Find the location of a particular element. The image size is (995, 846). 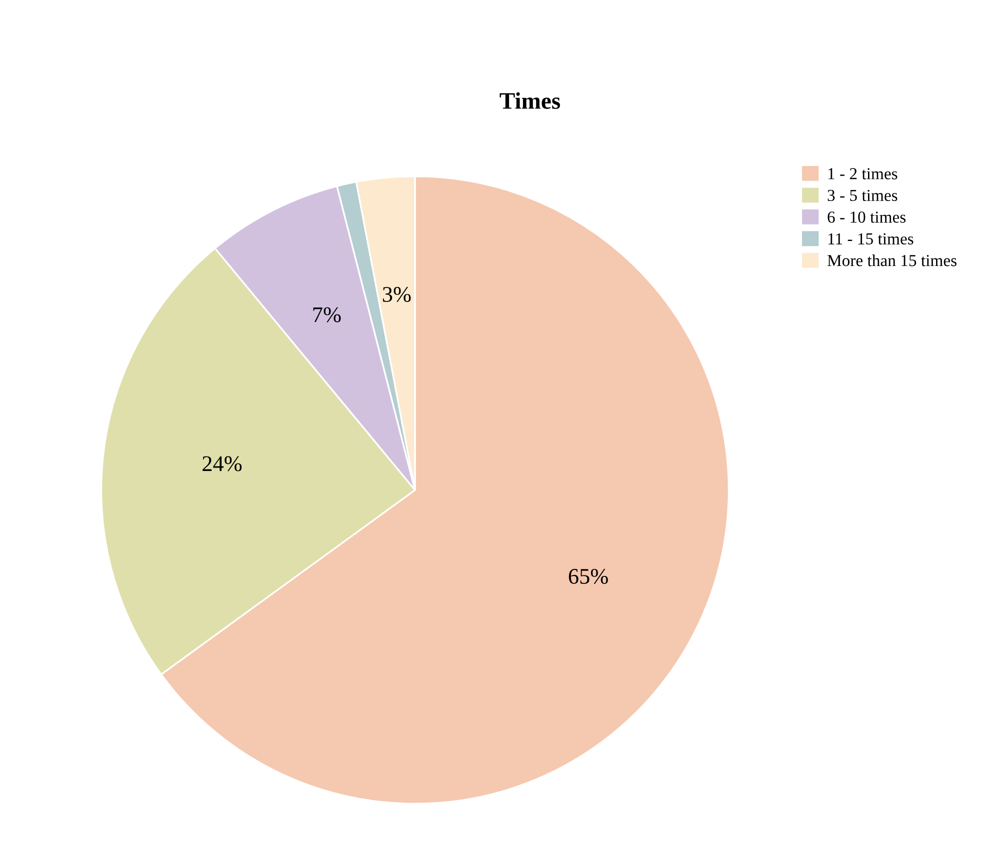

legend-label: 1 - 2 times is located at coordinates (863, 174).